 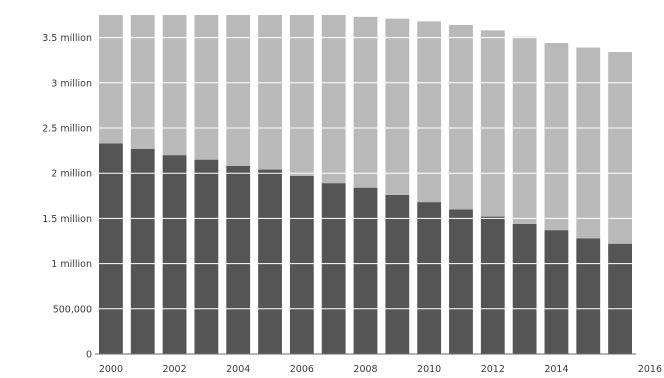 I want to click on bar-segment-lower-2006, so click(x=301, y=264).